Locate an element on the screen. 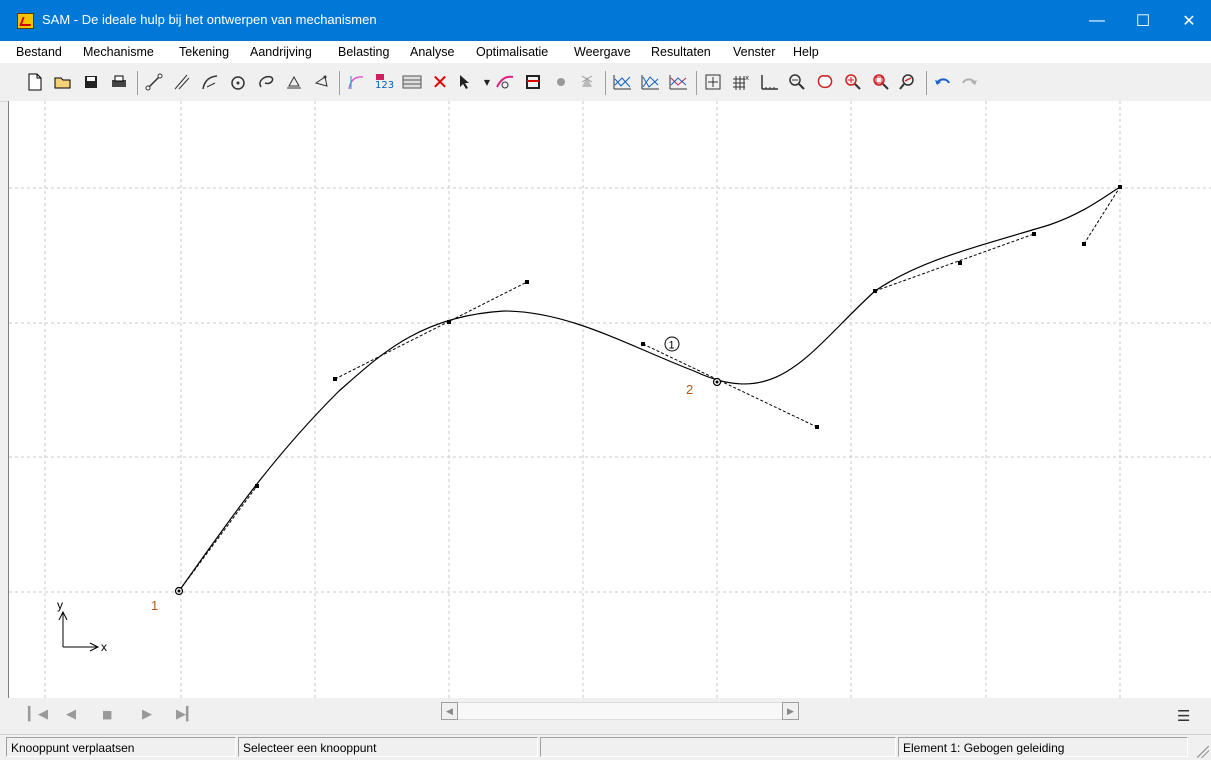 The width and height of the screenshot is (1211, 760). element-number-label: 1 is located at coordinates (672, 346).